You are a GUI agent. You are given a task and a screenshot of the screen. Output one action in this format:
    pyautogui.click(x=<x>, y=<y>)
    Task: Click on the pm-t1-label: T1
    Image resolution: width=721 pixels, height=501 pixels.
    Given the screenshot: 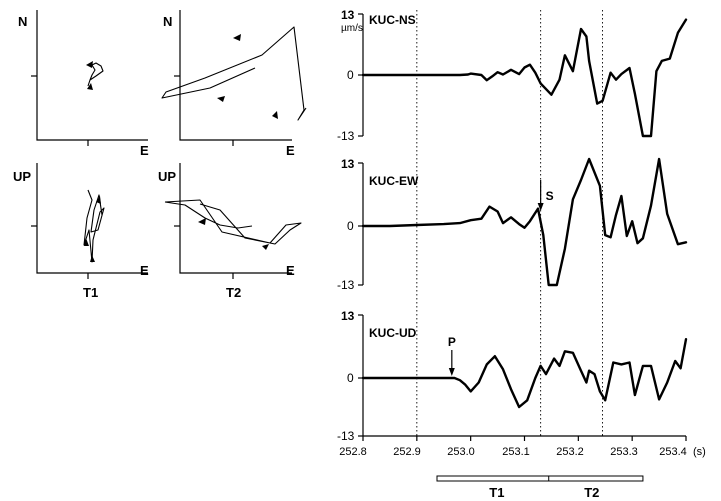 What is the action you would take?
    pyautogui.click(x=90, y=292)
    